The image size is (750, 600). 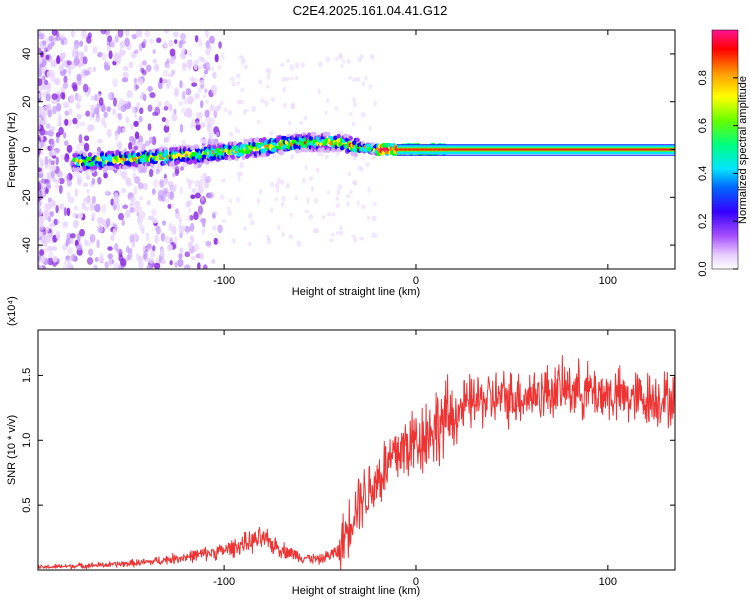 What do you see at coordinates (416, 582) in the screenshot?
I see `snr-x-tick-label: 0` at bounding box center [416, 582].